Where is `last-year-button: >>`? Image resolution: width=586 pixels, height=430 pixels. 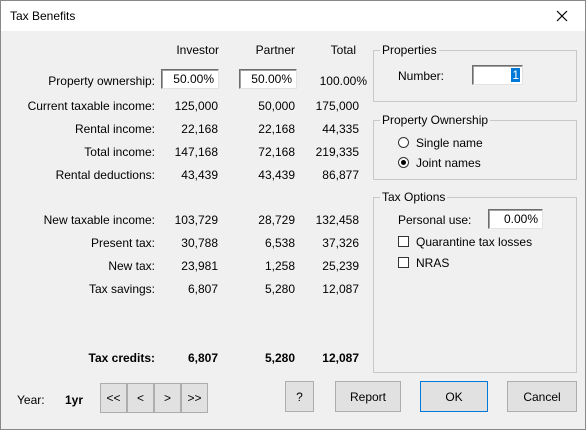 last-year-button: >> is located at coordinates (194, 398).